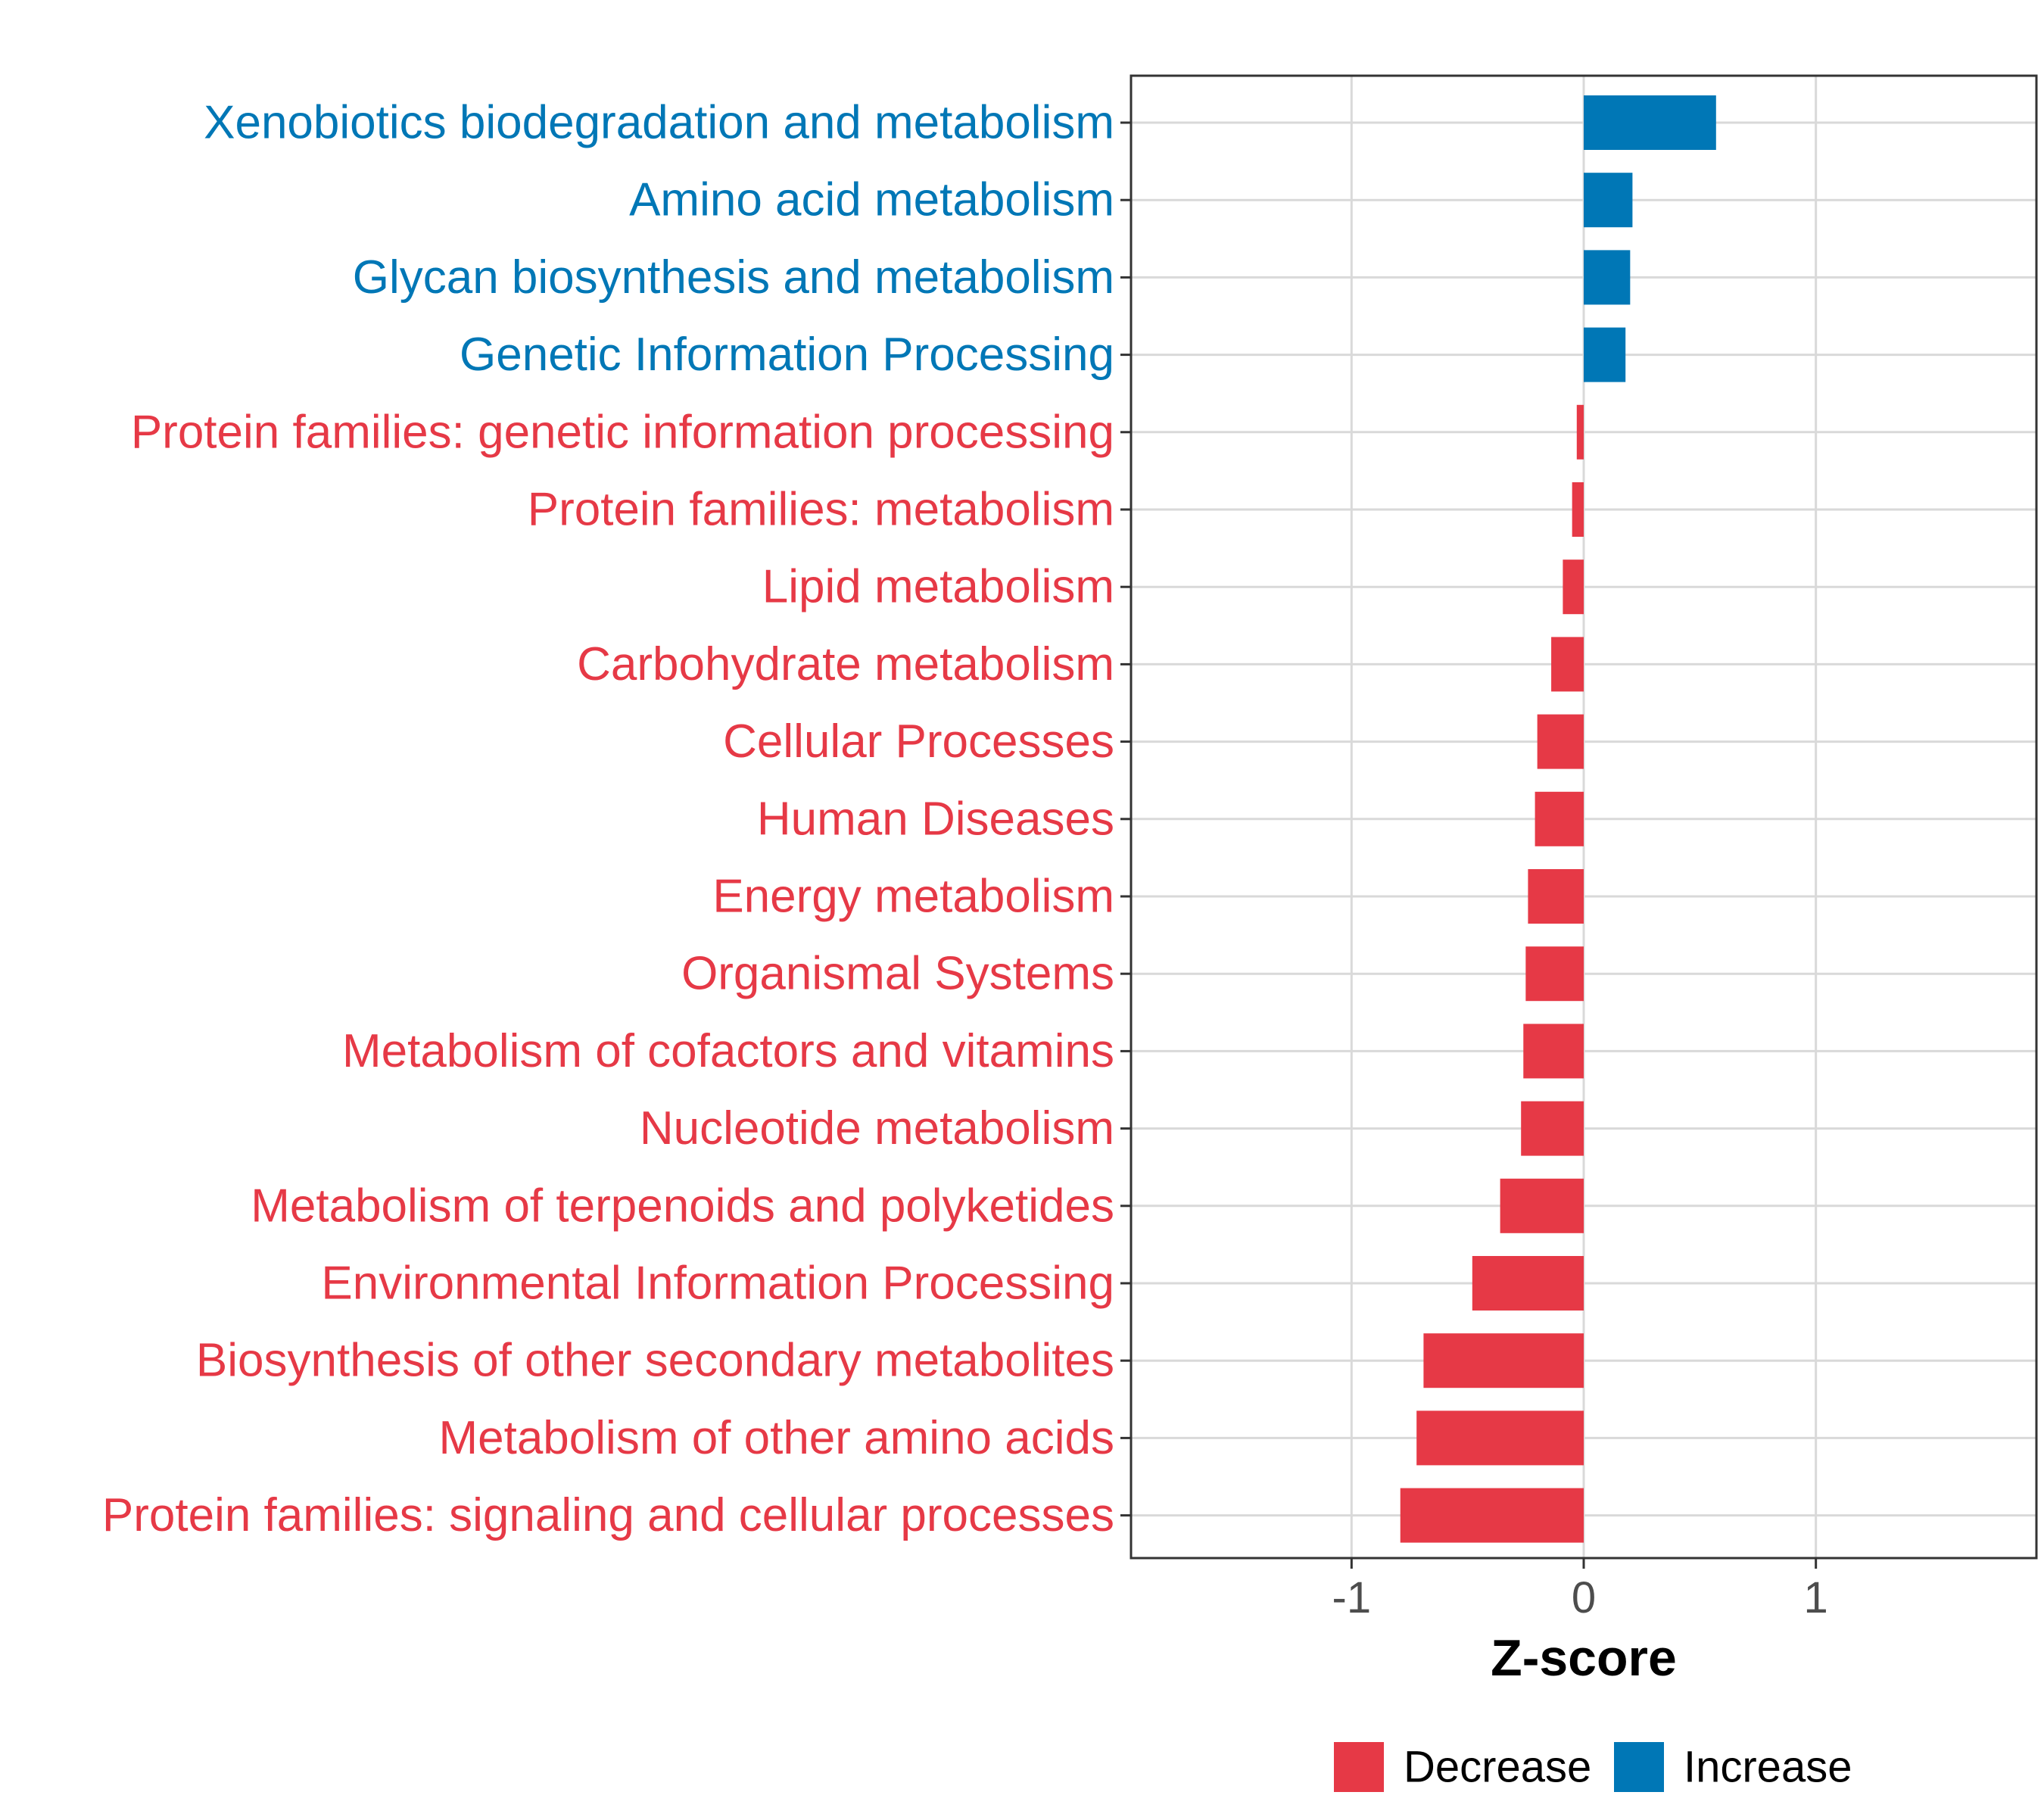 The height and width of the screenshot is (1817, 2044). Describe the element at coordinates (918, 741) in the screenshot. I see `category-label: Cellular Processes` at that location.